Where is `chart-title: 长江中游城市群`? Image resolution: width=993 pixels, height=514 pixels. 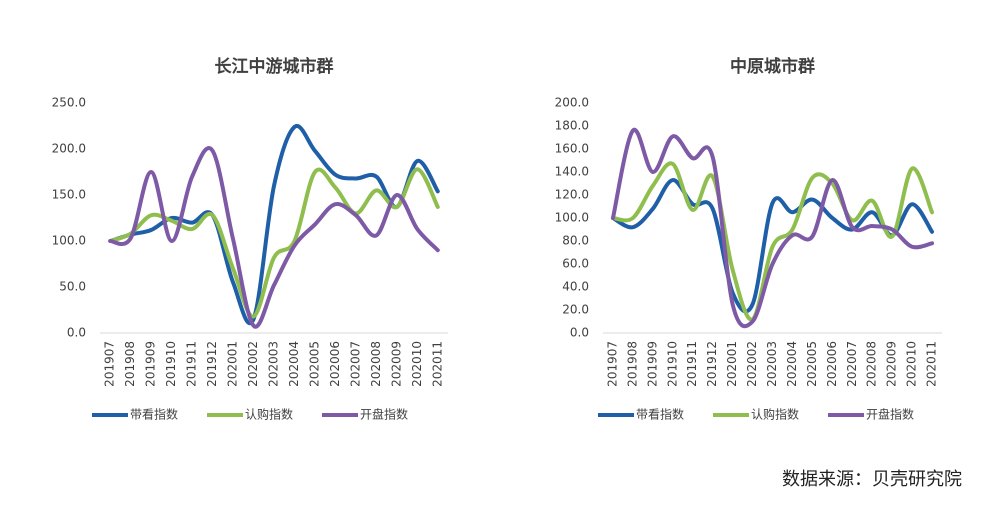 chart-title: 长江中游城市群 is located at coordinates (274, 66).